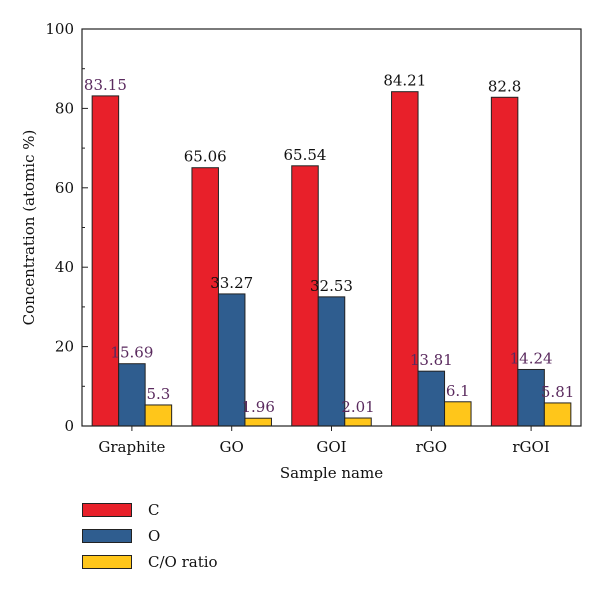 This screenshot has width=600, height=592. I want to click on data-label: 65.06, so click(205, 157).